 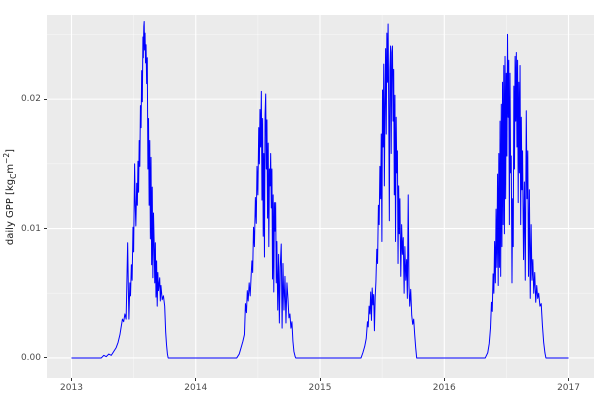 What do you see at coordinates (320, 388) in the screenshot?
I see `x-axis-tick-label: 2015` at bounding box center [320, 388].